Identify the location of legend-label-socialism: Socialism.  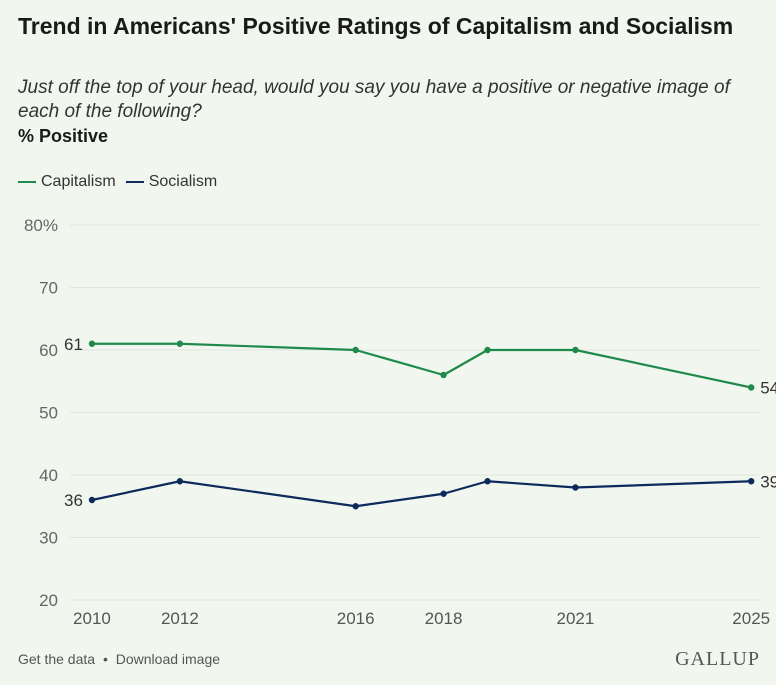
(183, 181).